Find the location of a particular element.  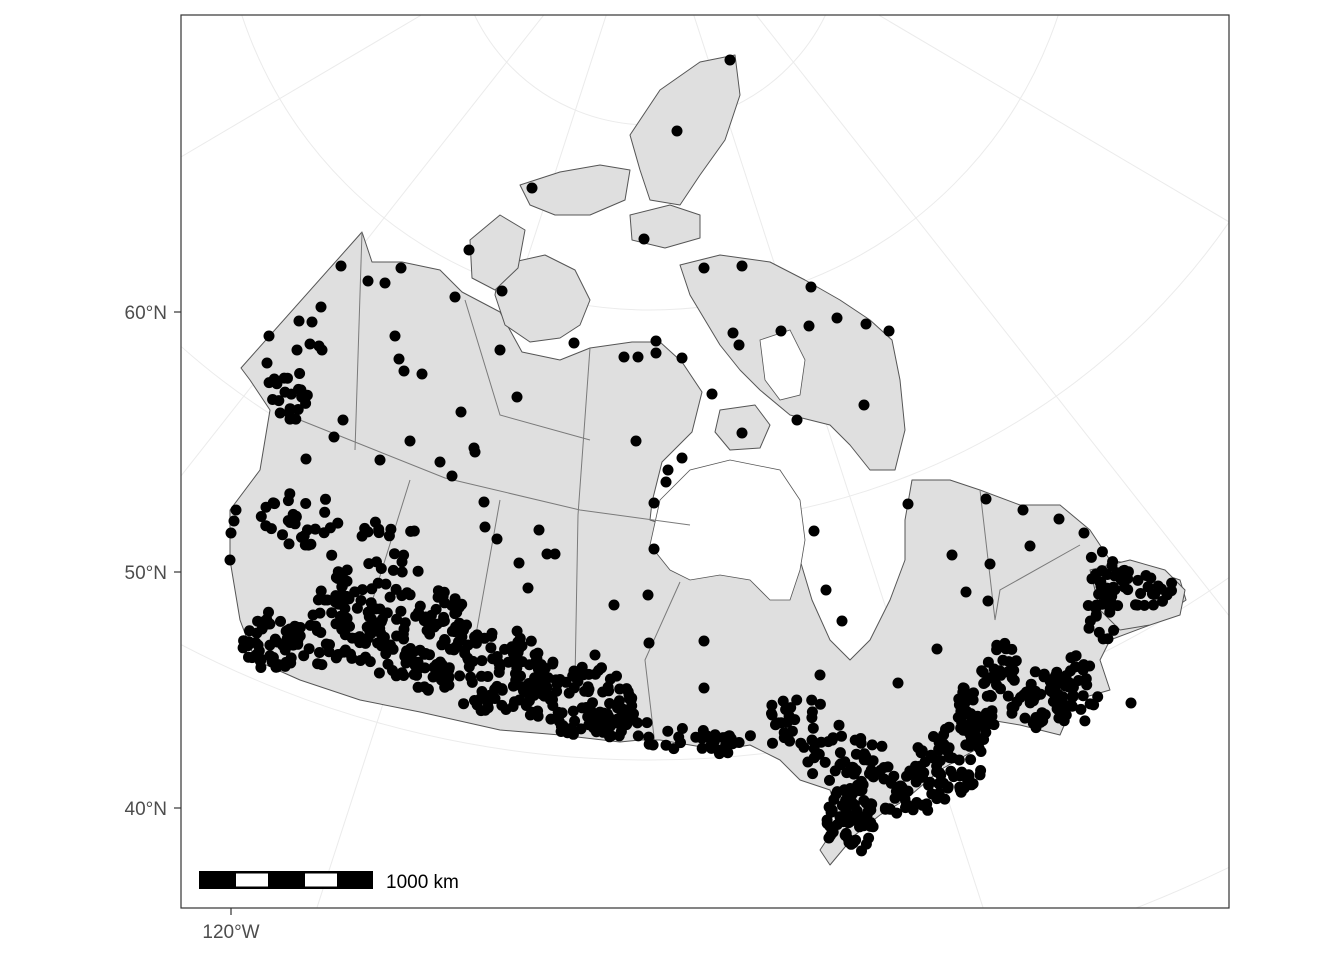

foxe-basin is located at coordinates (782, 365).